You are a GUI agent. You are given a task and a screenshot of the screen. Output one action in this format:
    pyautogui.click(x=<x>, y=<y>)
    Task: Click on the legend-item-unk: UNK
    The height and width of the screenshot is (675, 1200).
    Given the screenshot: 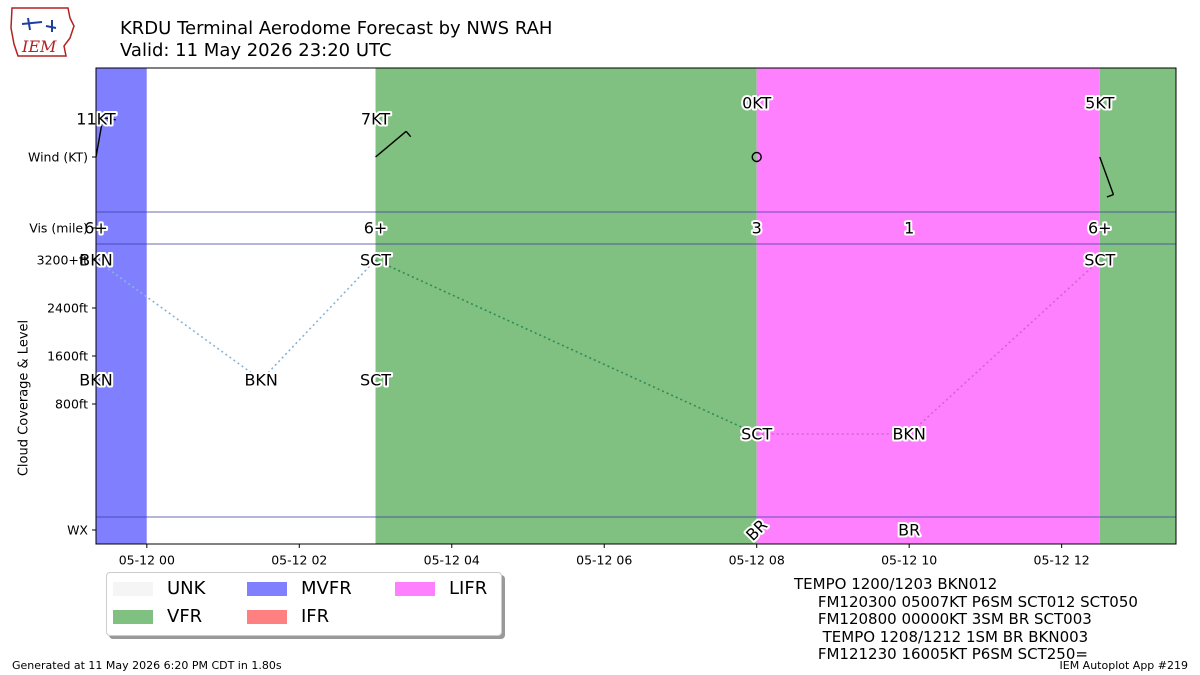 What is the action you would take?
    pyautogui.click(x=159, y=588)
    